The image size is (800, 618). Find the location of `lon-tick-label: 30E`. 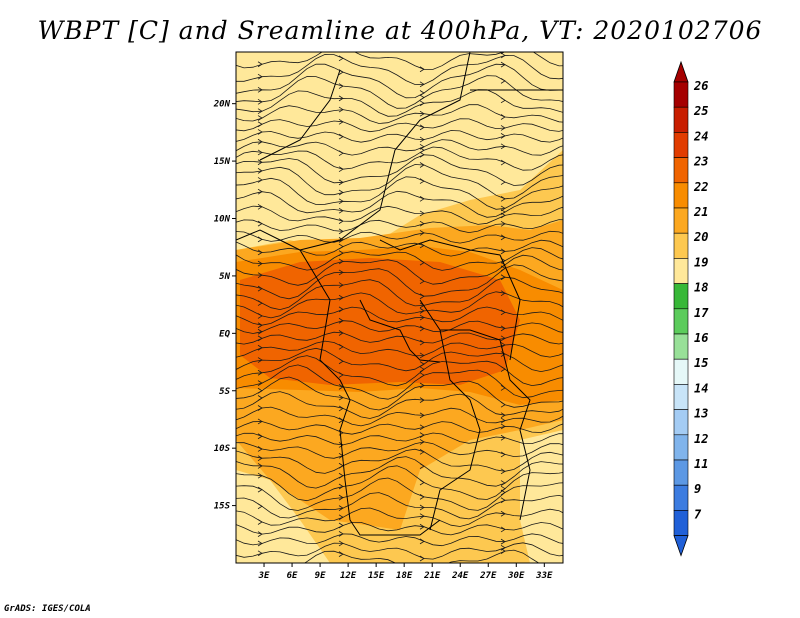

lon-tick-label: 30E is located at coordinates (516, 576).